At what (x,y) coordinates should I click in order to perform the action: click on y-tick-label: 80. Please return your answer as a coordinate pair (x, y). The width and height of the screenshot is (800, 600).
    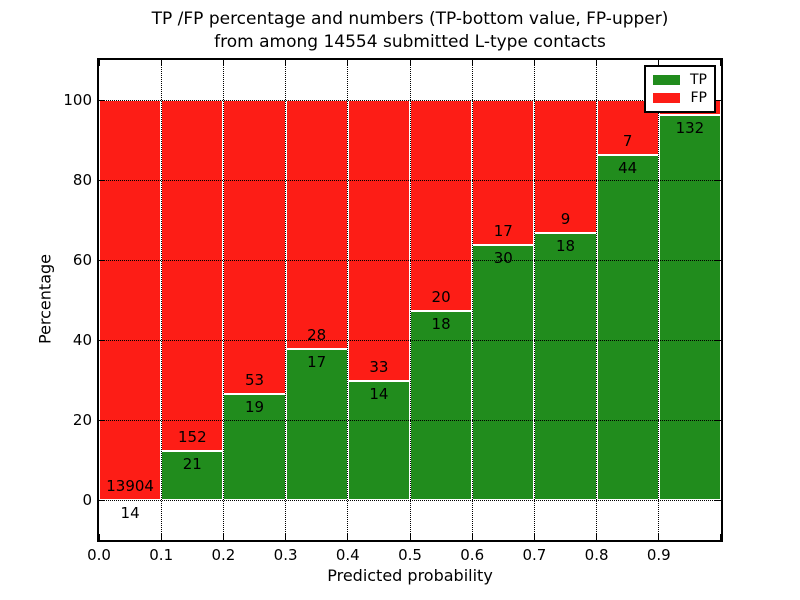
    Looking at the image, I should click on (82, 180).